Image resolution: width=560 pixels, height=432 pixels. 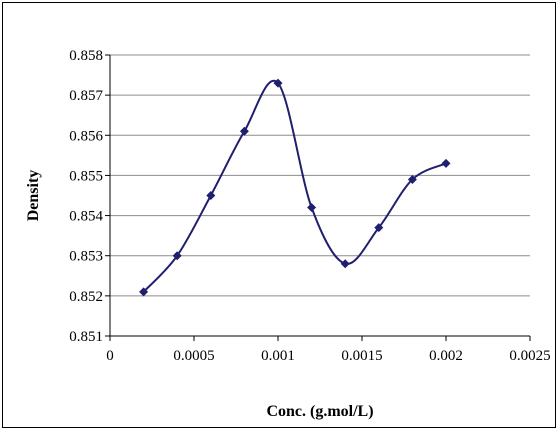 What do you see at coordinates (193, 356) in the screenshot?
I see `x-tick-label: 0.0005` at bounding box center [193, 356].